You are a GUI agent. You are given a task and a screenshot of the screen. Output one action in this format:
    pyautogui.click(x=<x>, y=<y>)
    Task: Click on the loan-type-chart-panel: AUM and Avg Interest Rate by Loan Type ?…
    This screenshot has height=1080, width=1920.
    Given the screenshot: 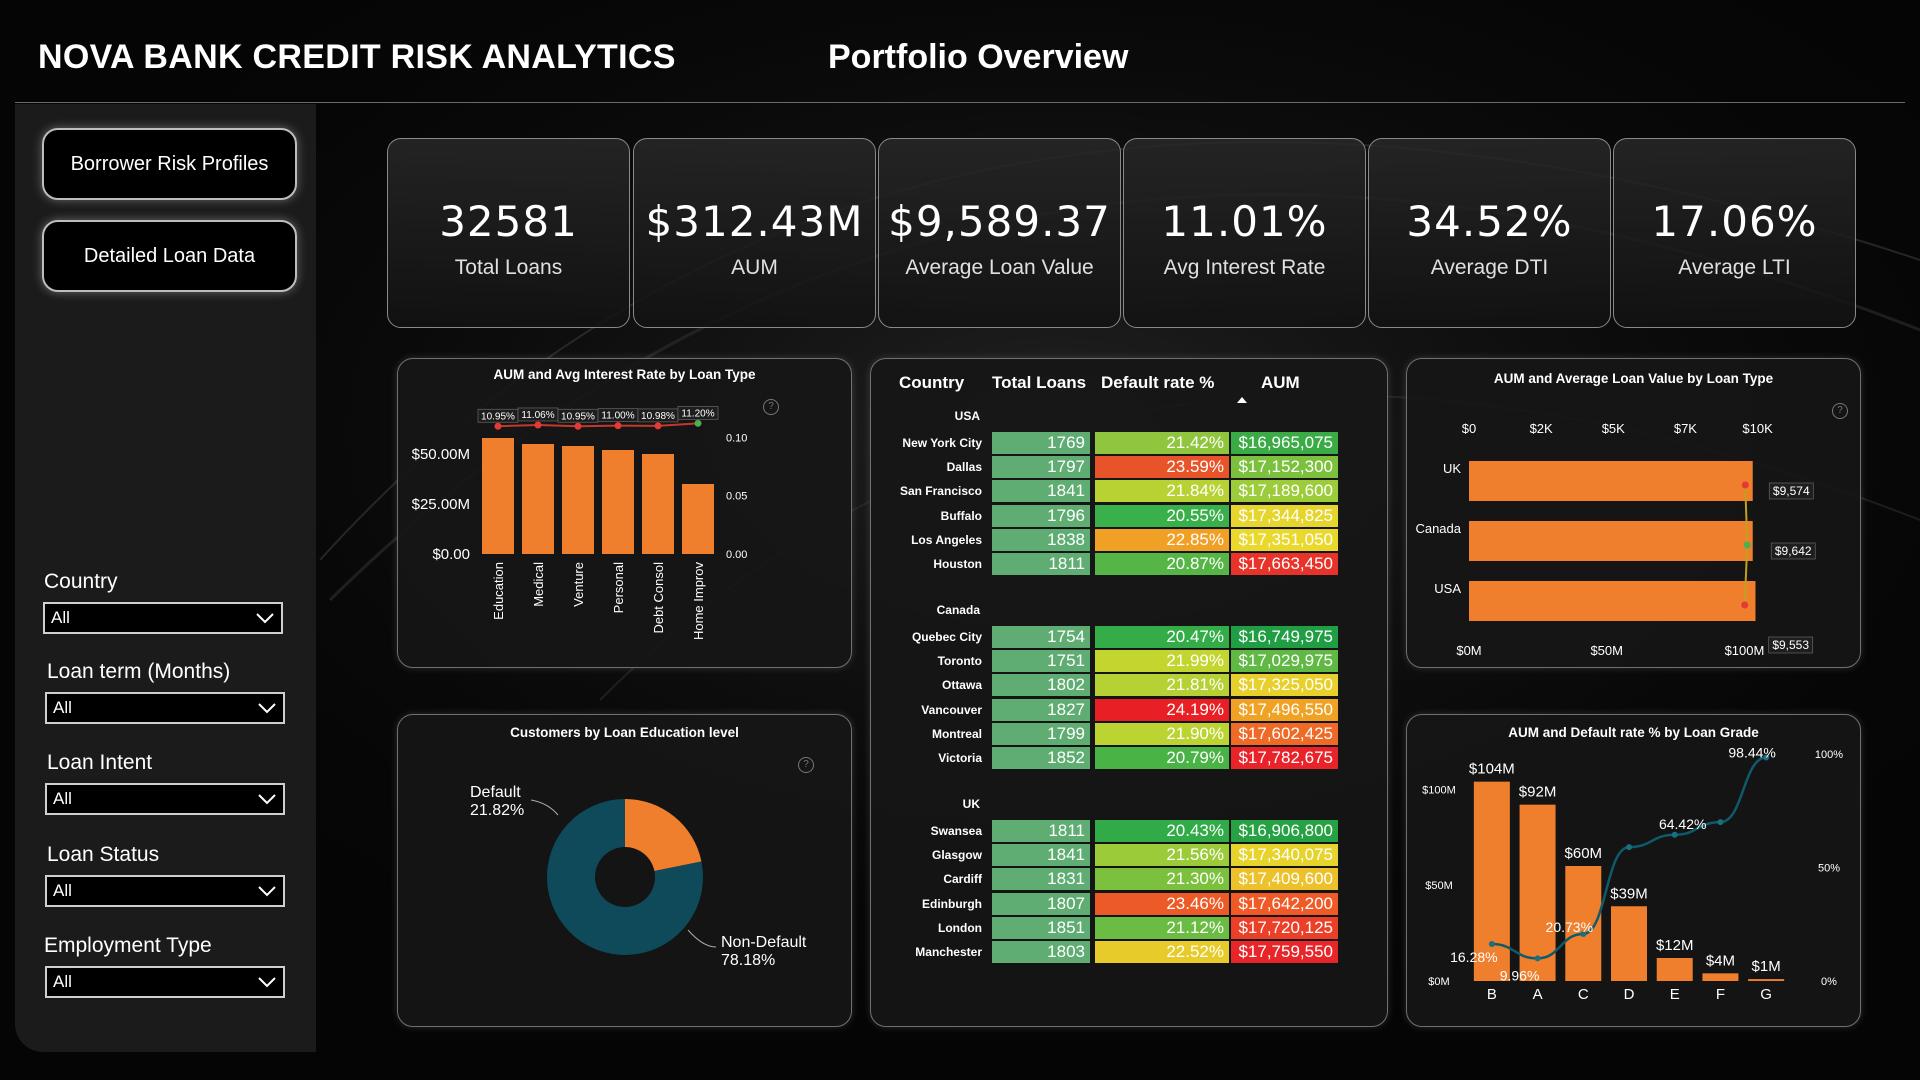 What is the action you would take?
    pyautogui.click(x=624, y=513)
    